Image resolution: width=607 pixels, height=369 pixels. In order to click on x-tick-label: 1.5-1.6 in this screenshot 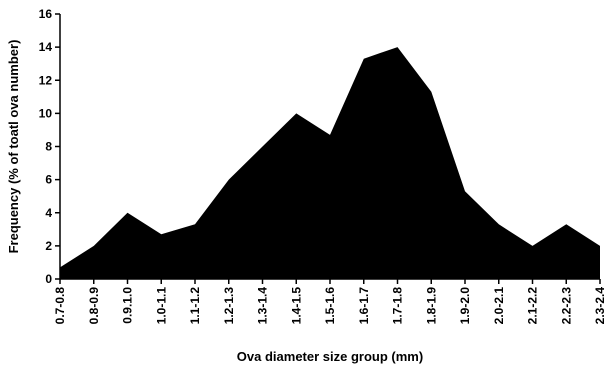, I will do `click(330, 306)`.